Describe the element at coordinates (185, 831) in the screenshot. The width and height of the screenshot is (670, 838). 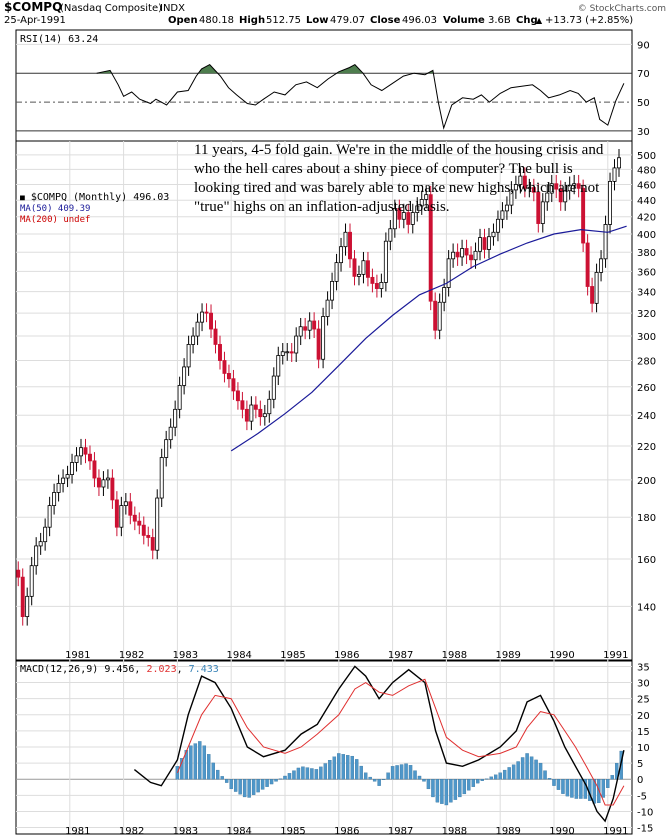
I see `macd-x-tick-label: 1983` at that location.